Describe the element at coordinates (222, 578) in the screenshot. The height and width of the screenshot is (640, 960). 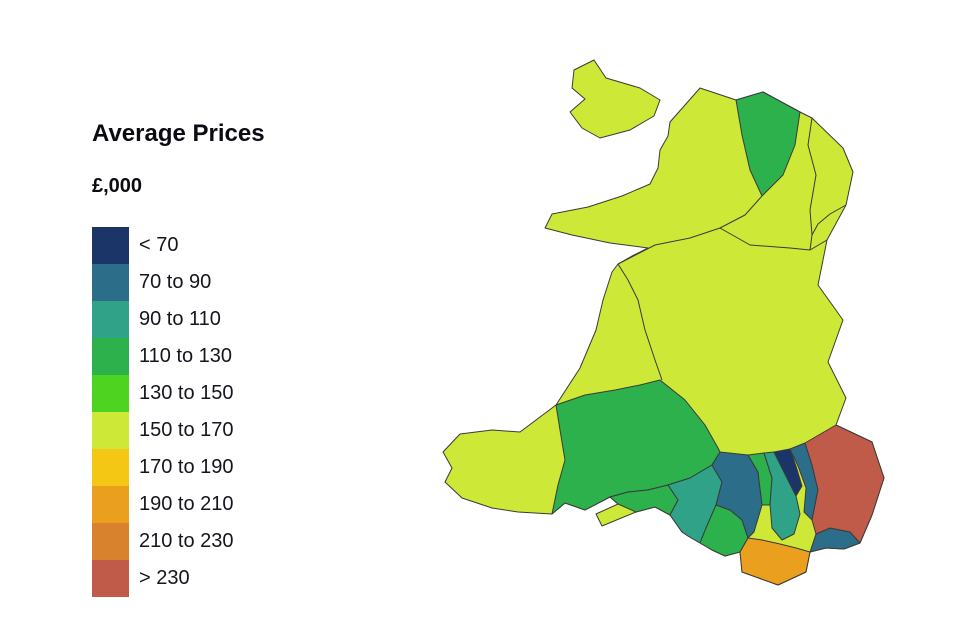
I see `legend-item: > 230` at that location.